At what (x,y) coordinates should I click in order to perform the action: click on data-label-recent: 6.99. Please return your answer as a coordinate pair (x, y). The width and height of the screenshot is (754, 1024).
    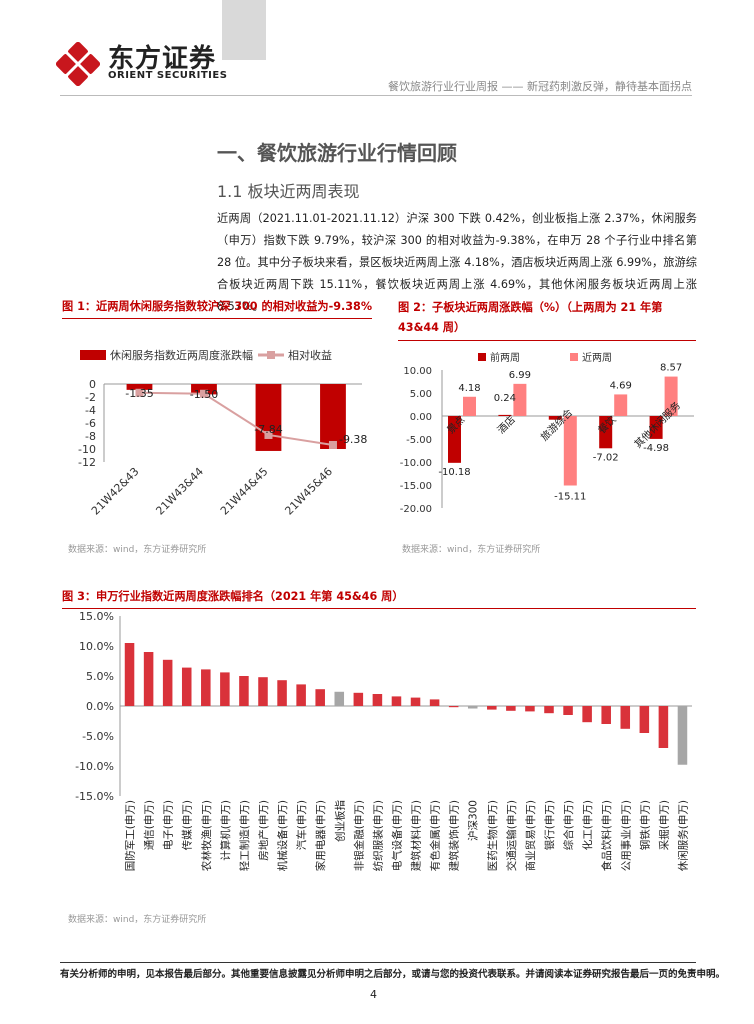
    Looking at the image, I should click on (520, 375).